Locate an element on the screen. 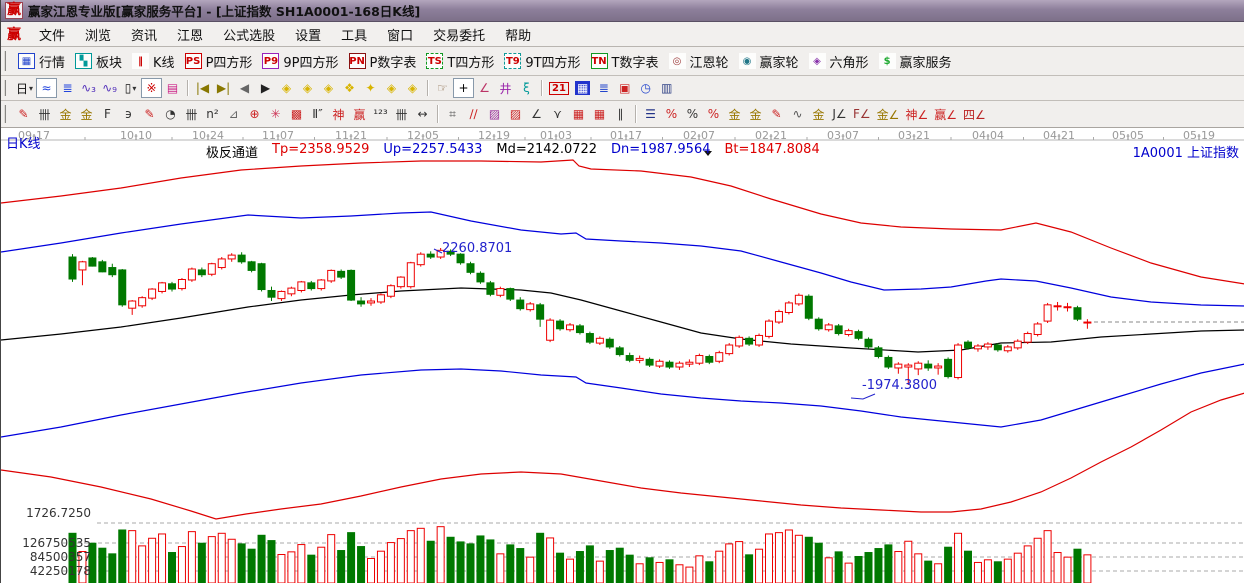  zoom-in-button: ◈ is located at coordinates (391, 88).